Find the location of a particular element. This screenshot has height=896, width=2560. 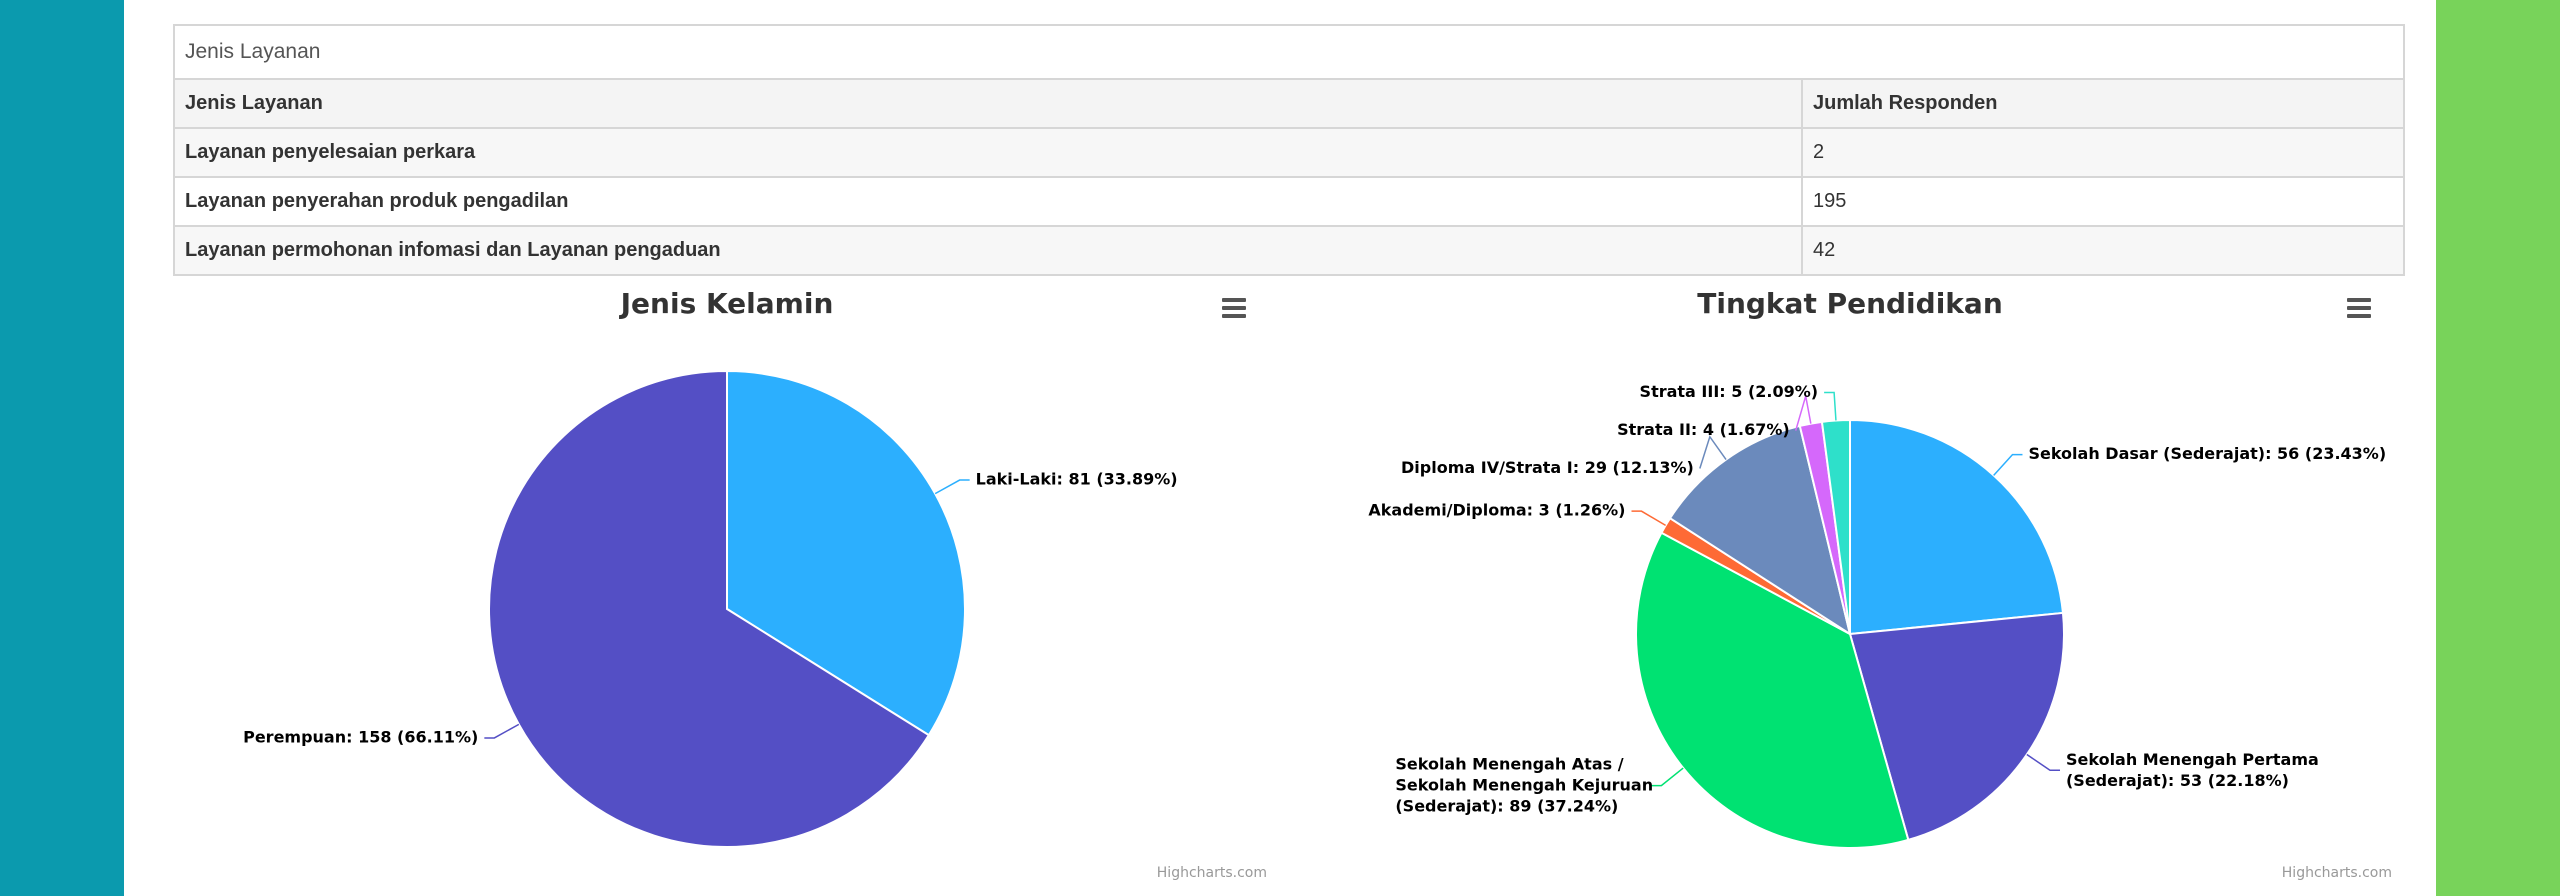

data-label: Strata II: 4 (1.67%) is located at coordinates (1703, 429).